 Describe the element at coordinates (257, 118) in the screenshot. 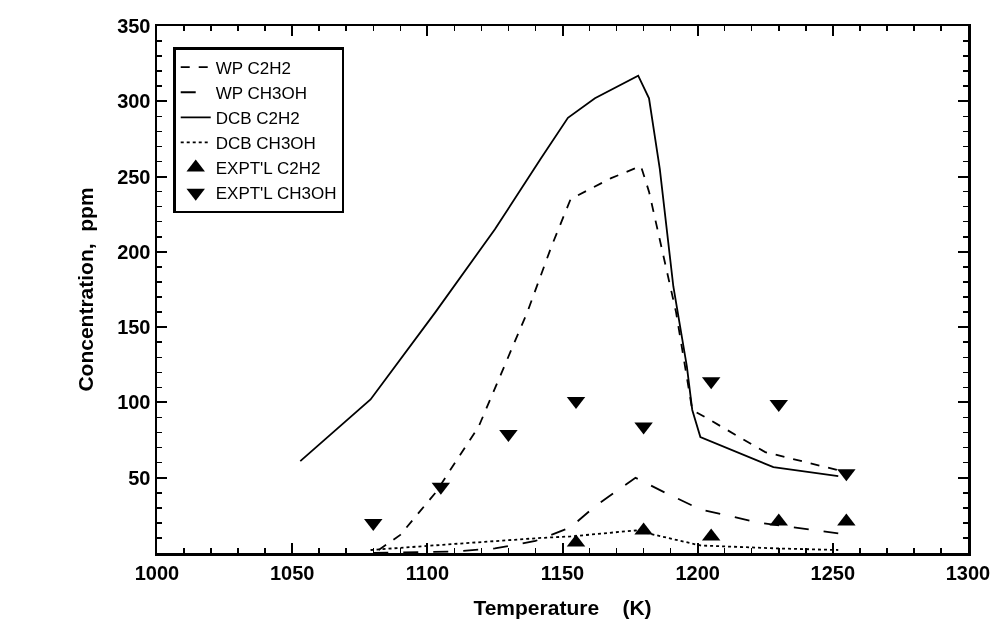

I see `legend-label: DCB C2H2` at that location.